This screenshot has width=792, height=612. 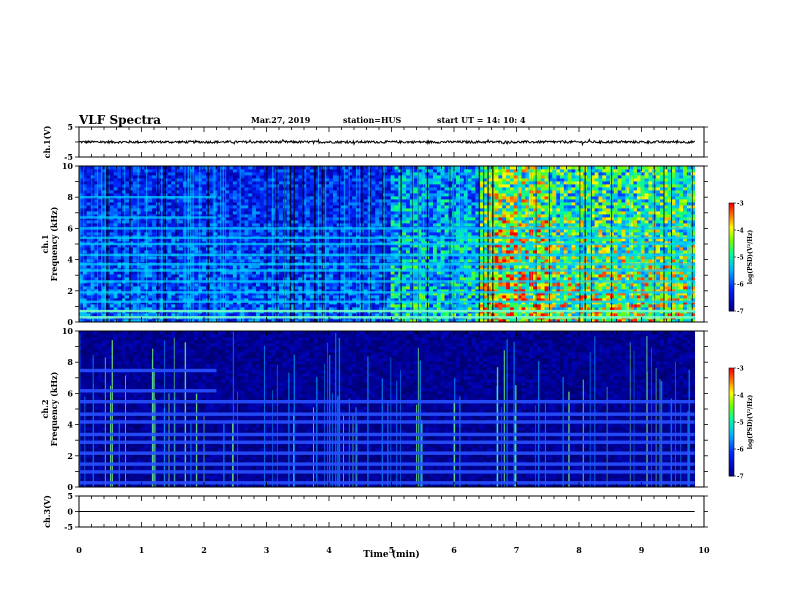 I want to click on ch1-waveform-axes: 5-5, so click(x=386, y=142).